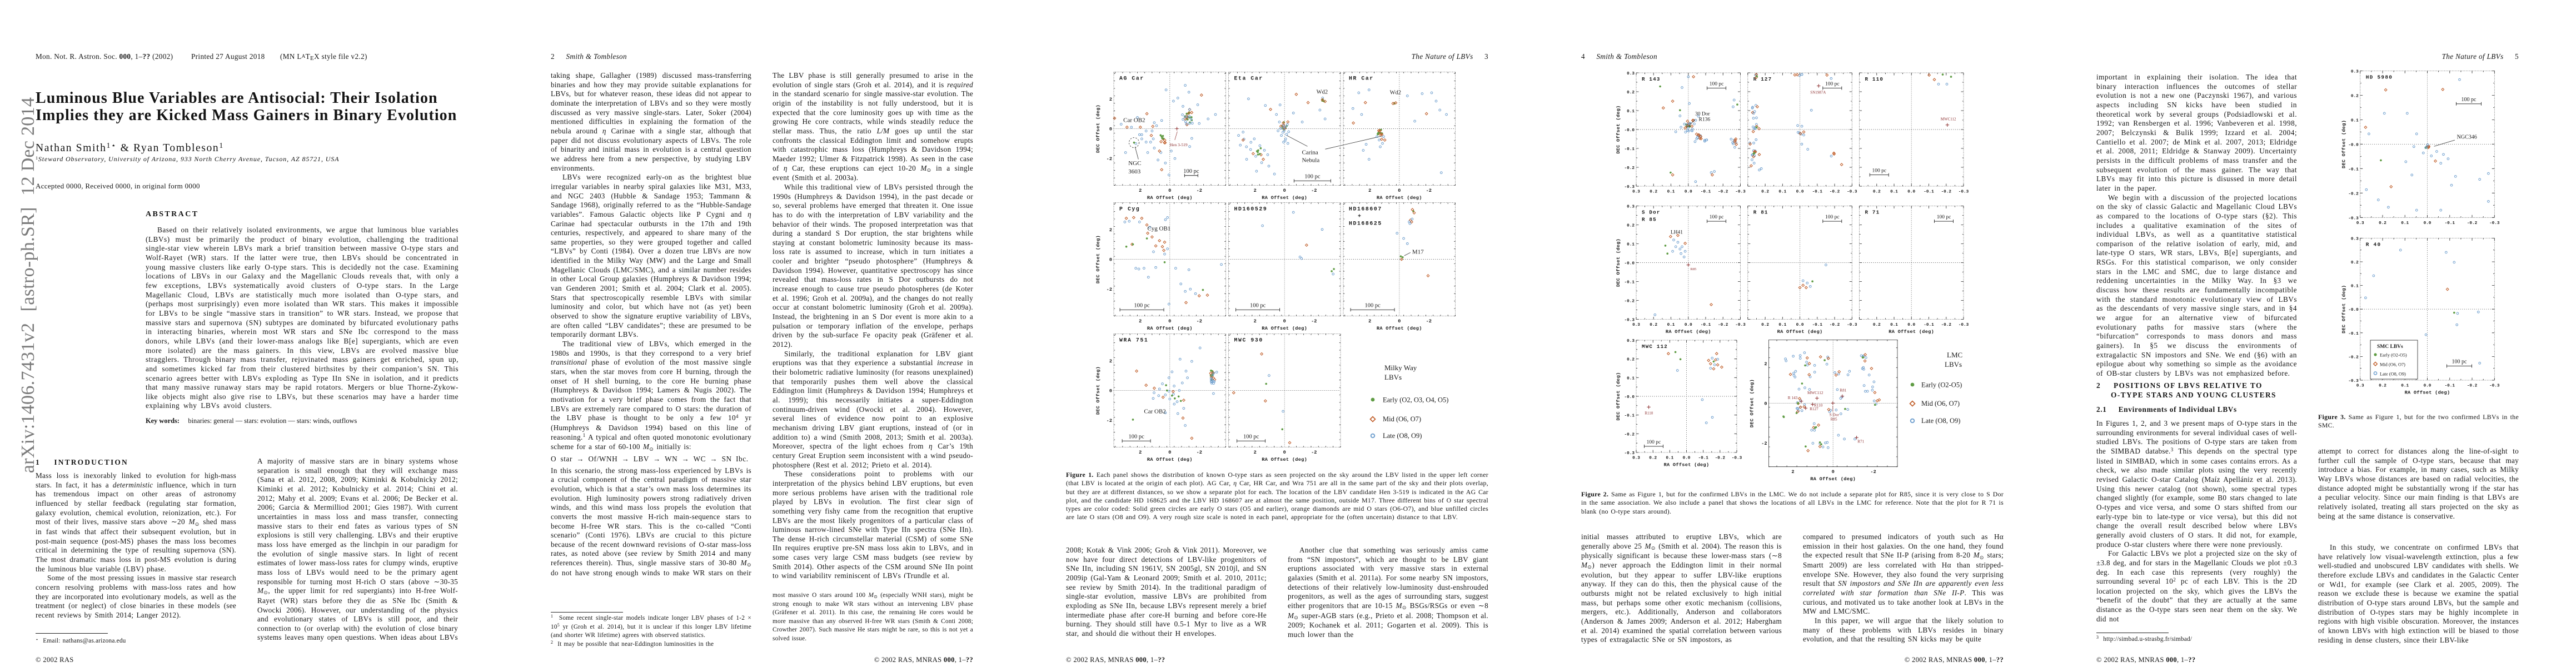  Describe the element at coordinates (1361, 79) in the screenshot. I see `svg-text: HR Car` at that location.